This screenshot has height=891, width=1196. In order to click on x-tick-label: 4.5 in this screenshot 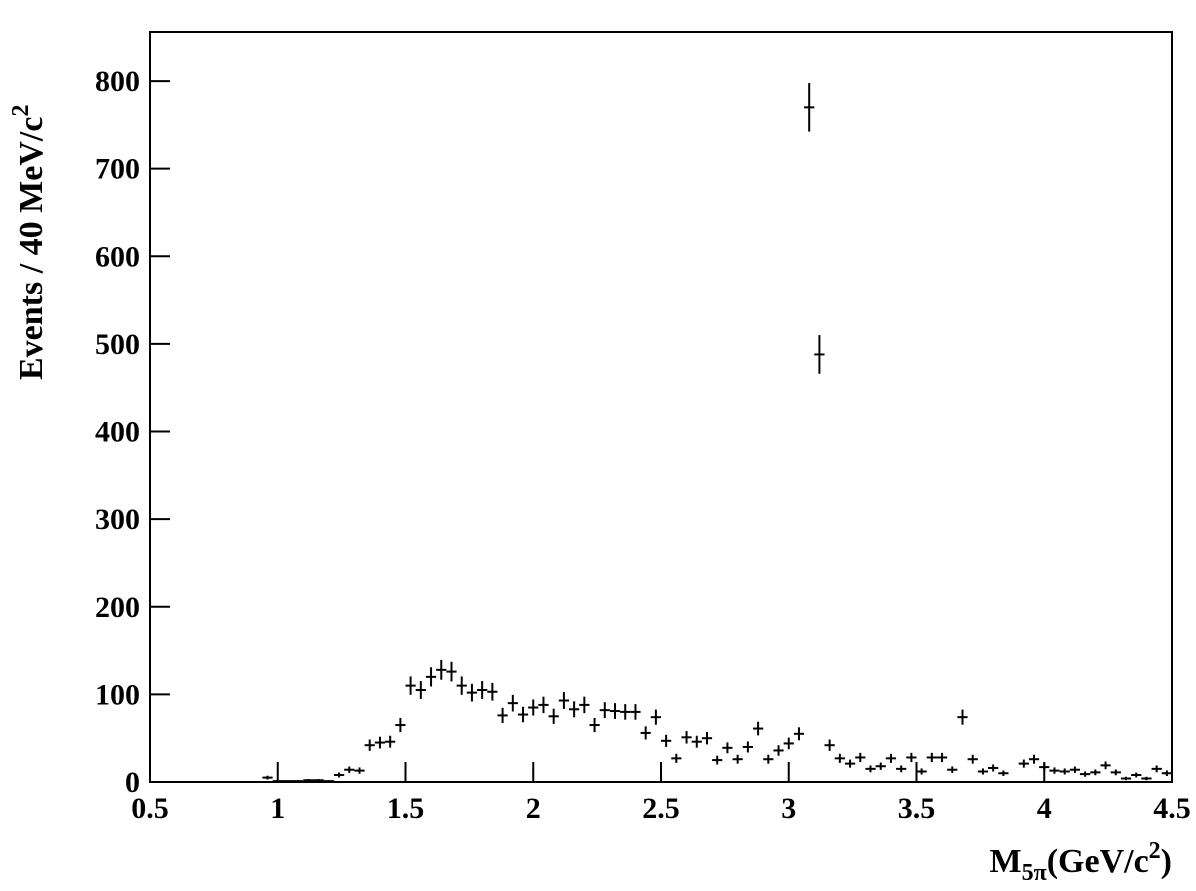, I will do `click(1172, 808)`.